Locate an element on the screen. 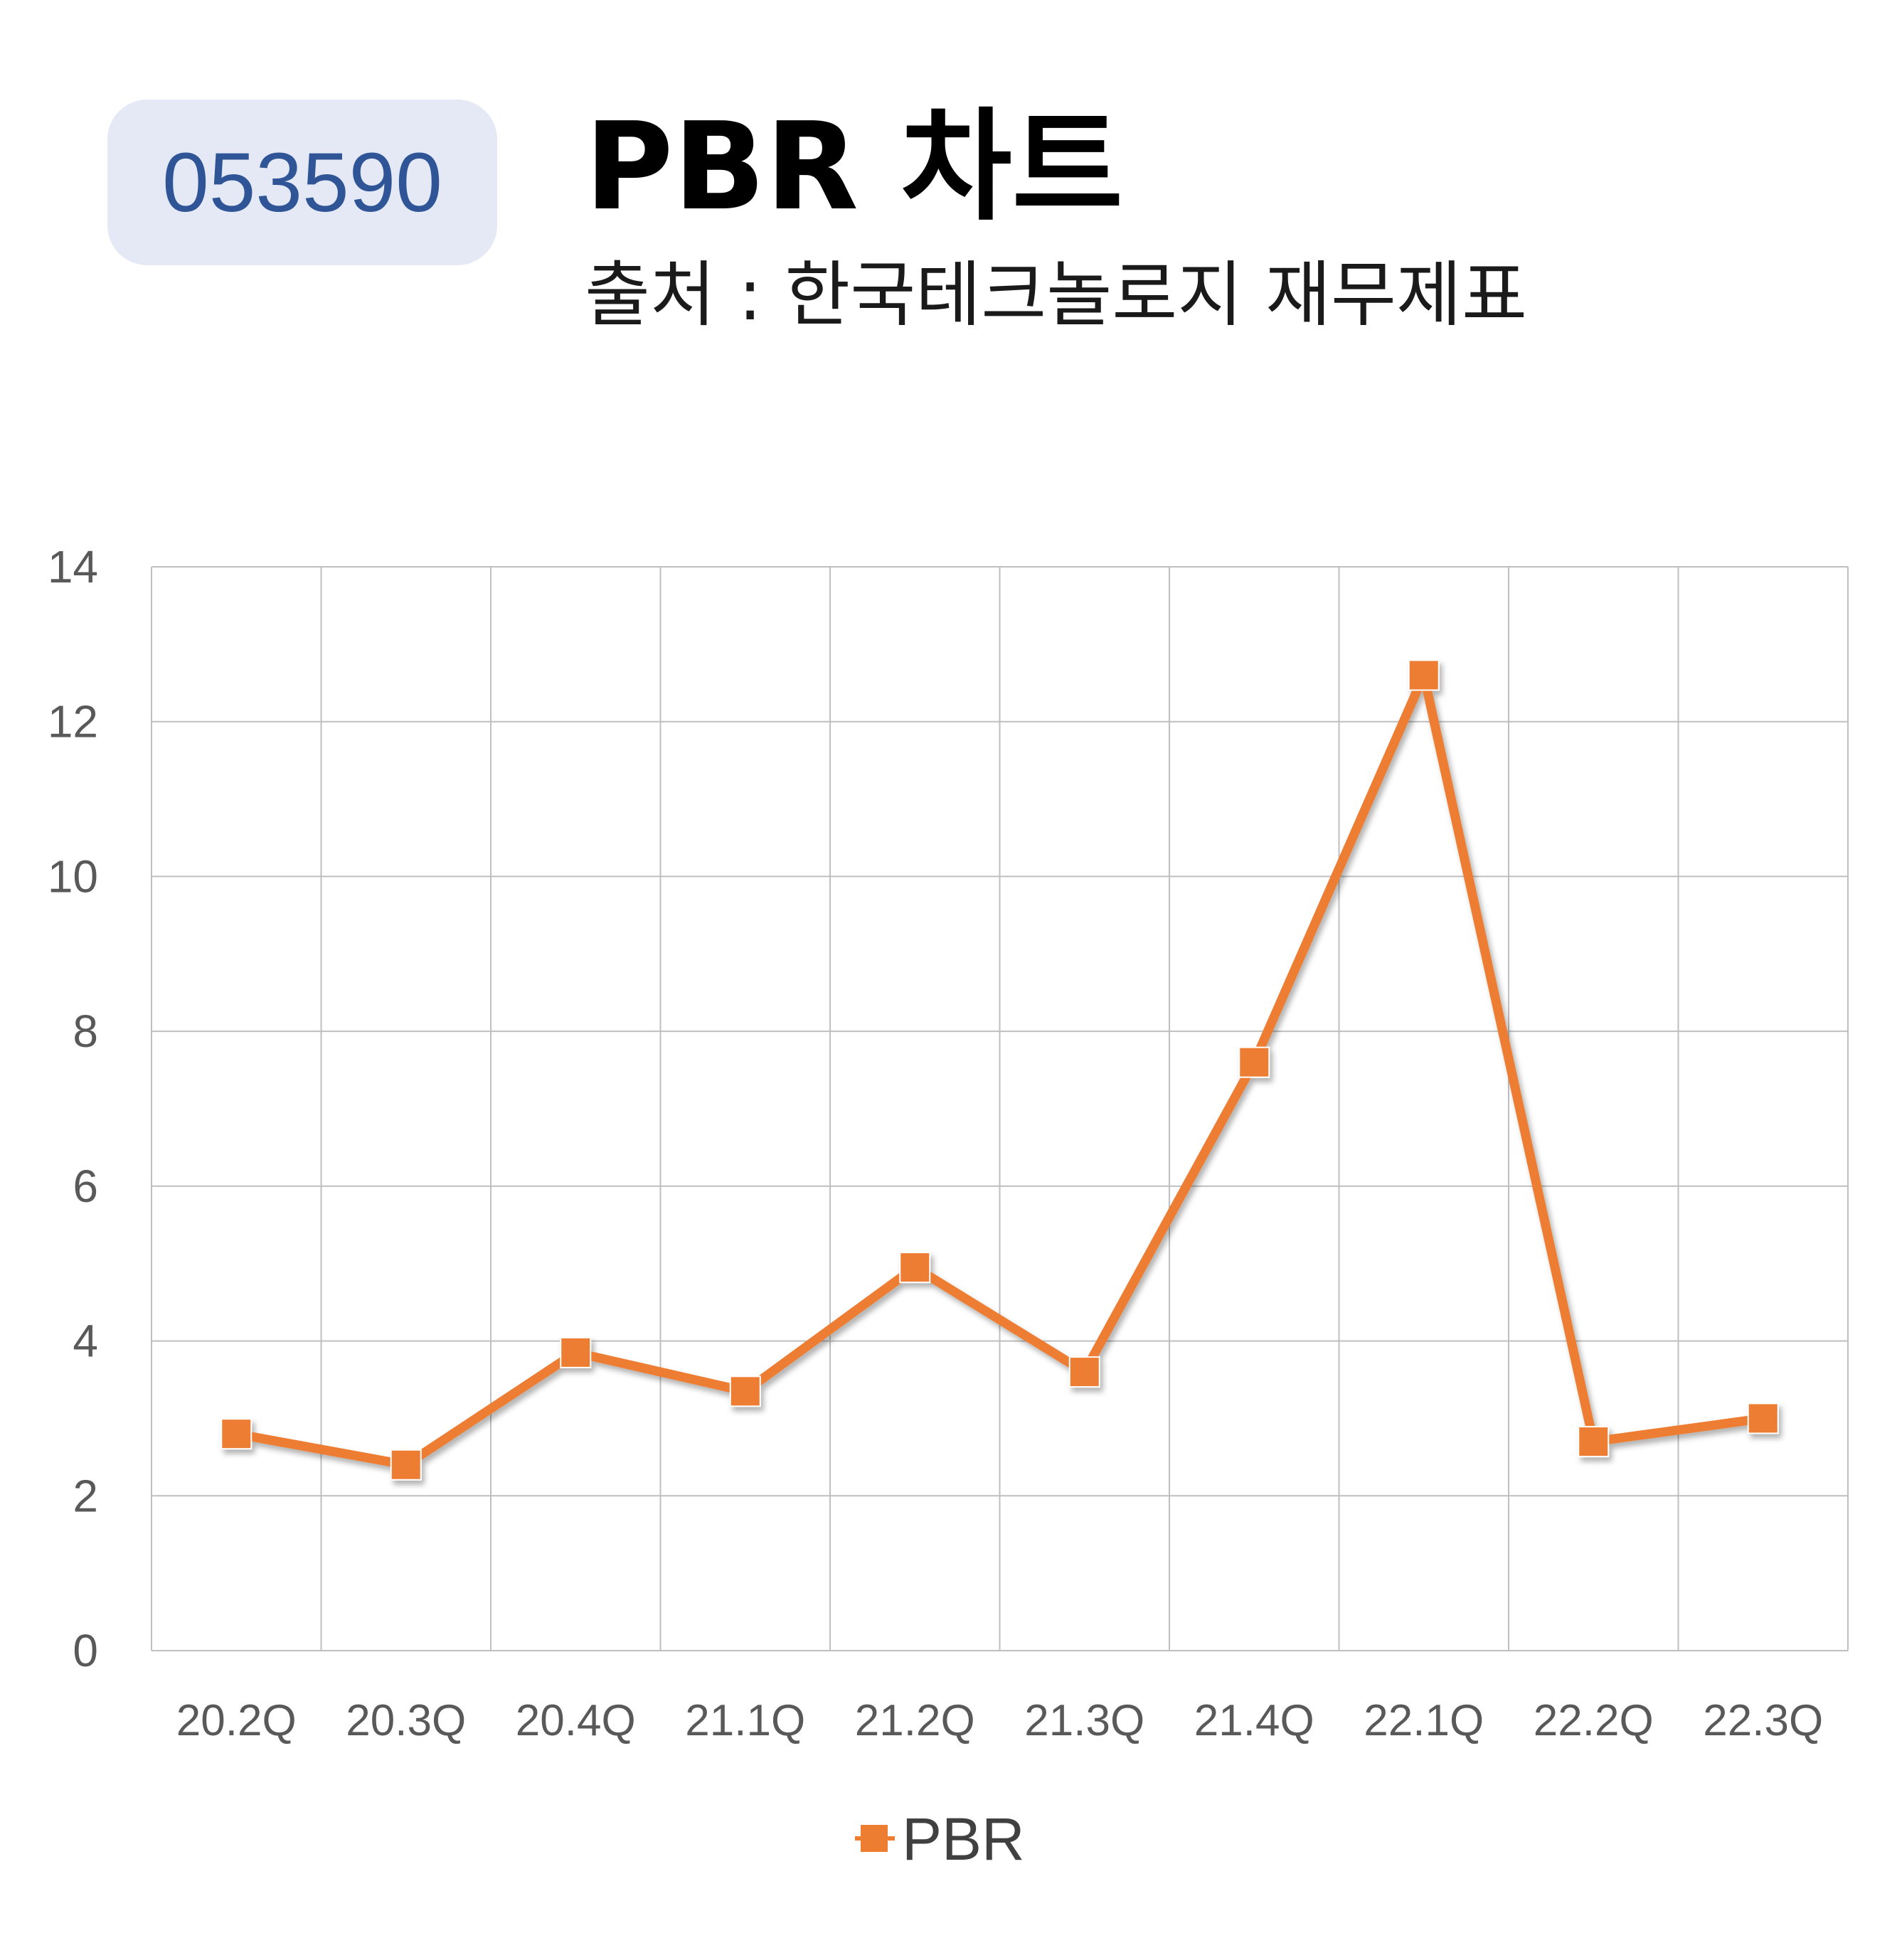  legend-marker is located at coordinates (875, 1838).